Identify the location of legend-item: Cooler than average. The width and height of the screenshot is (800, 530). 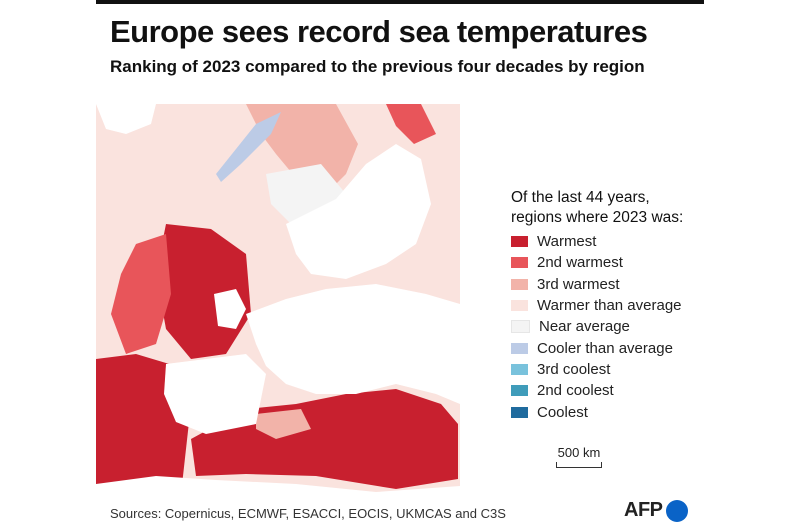
(596, 347).